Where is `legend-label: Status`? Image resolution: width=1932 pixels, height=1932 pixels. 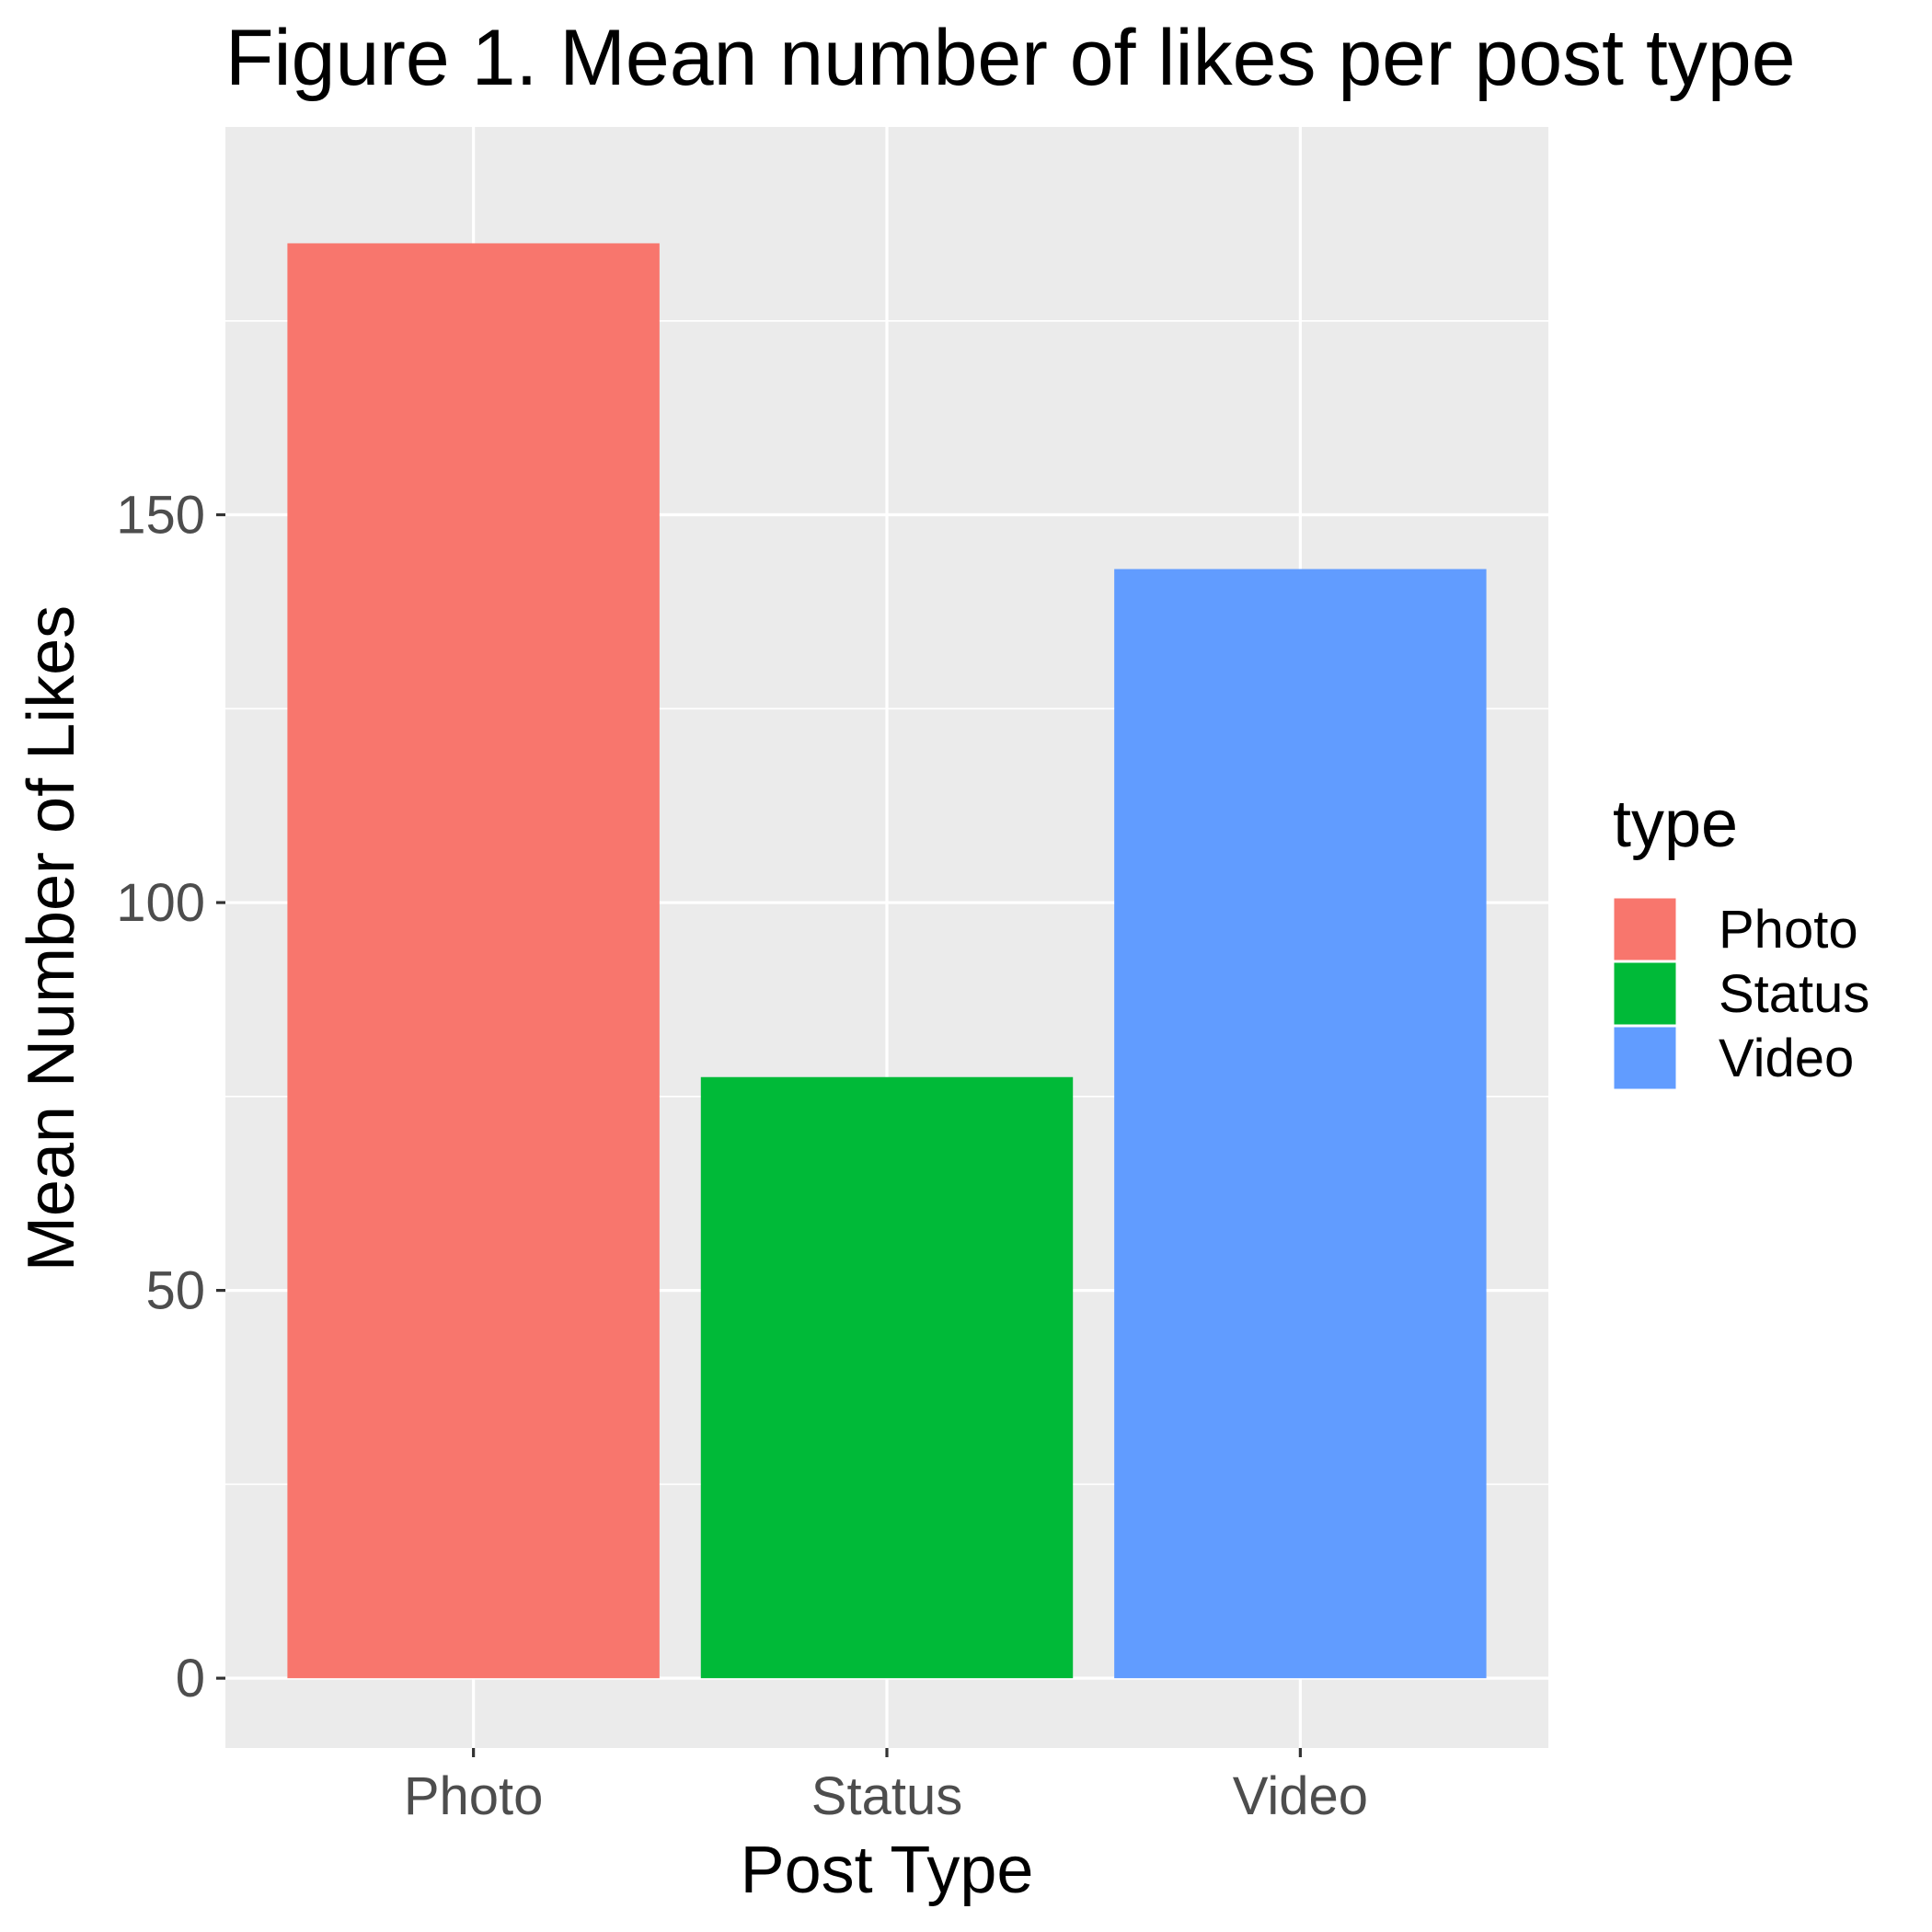 legend-label: Status is located at coordinates (1794, 994).